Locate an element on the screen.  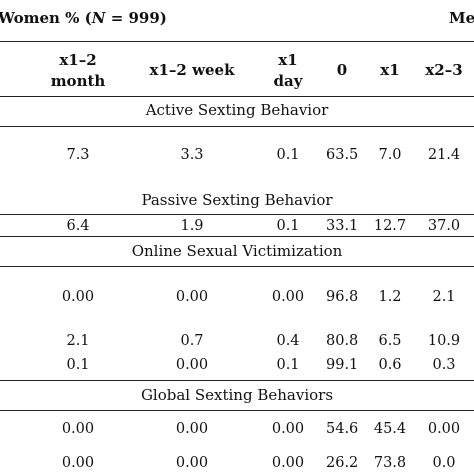
cell: 6.5 is located at coordinates (390, 341).